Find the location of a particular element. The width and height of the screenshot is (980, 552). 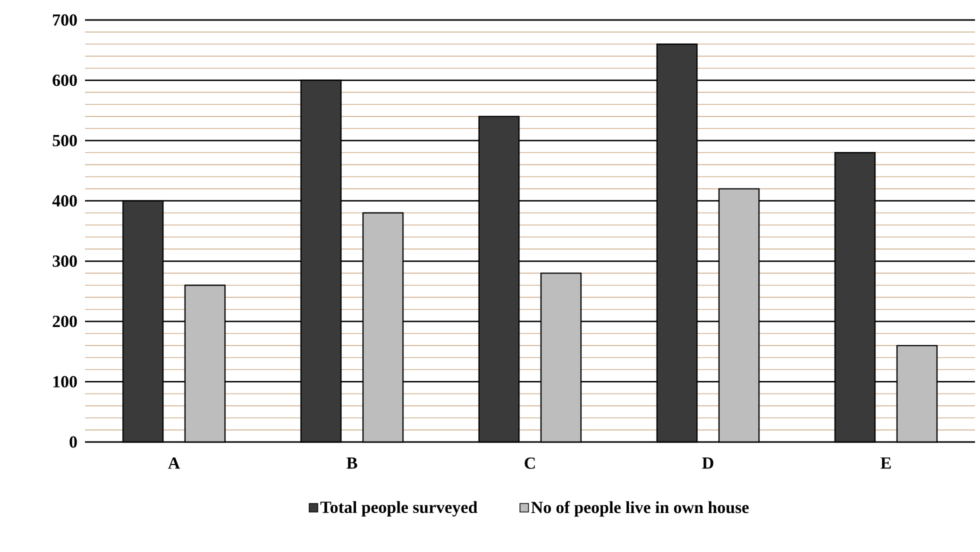

x-tick-label: A is located at coordinates (174, 463).